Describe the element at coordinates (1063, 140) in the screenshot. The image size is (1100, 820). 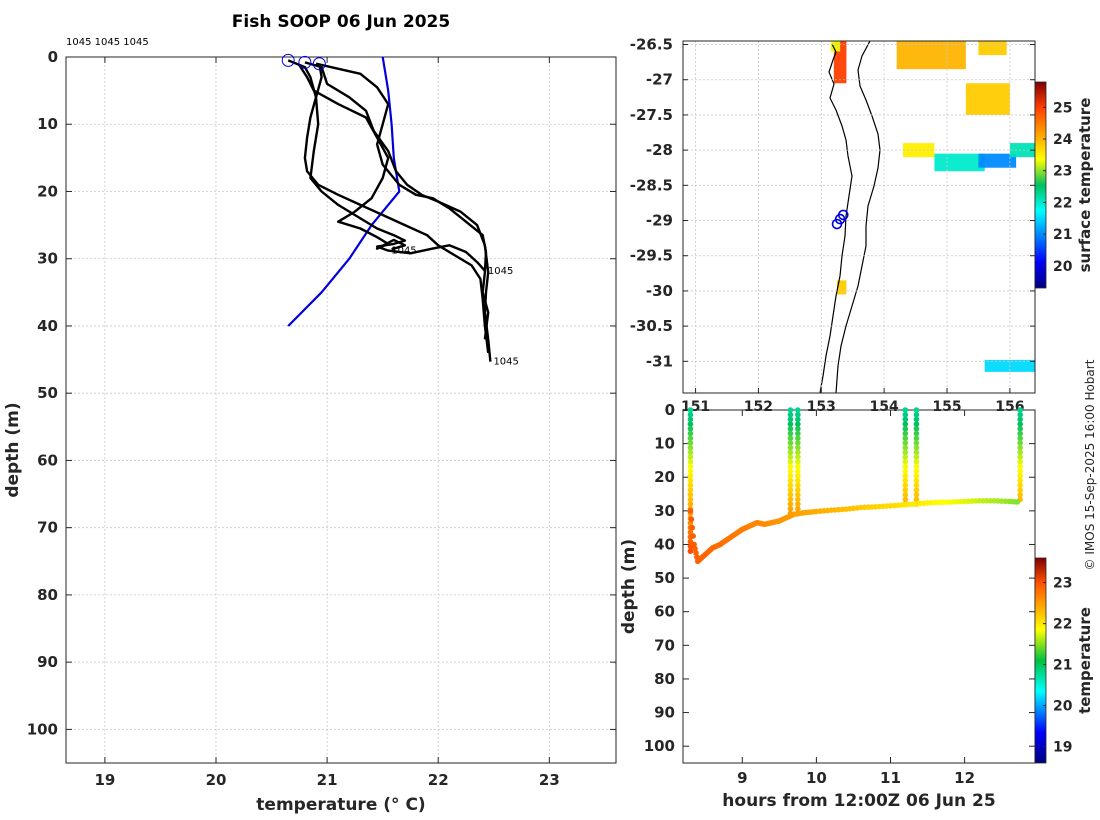
I see `sst-colorbar-tick-label: 24` at that location.